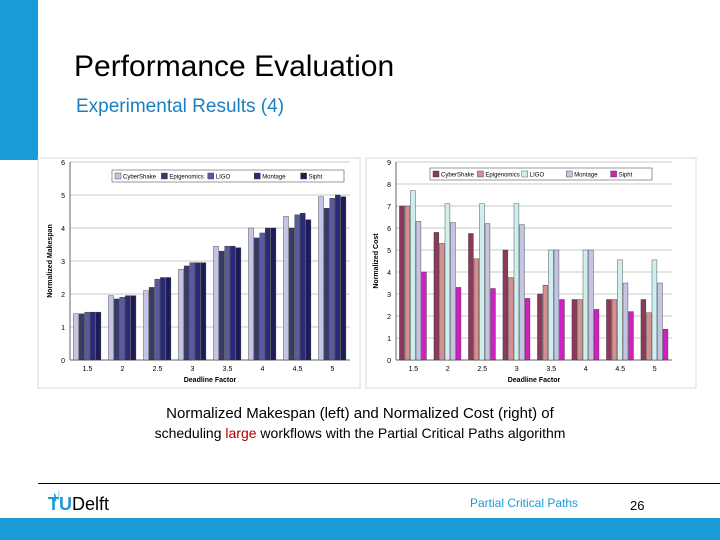 Image resolution: width=720 pixels, height=540 pixels. What do you see at coordinates (333, 369) in the screenshot?
I see `x-tick-label: 5` at bounding box center [333, 369].